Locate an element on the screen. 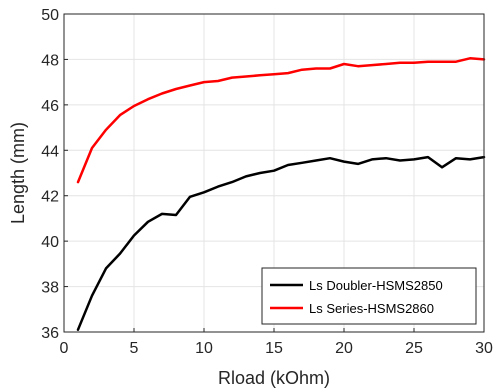 This screenshot has height=390, width=496. y-tick-label: 44 is located at coordinates (50, 151).